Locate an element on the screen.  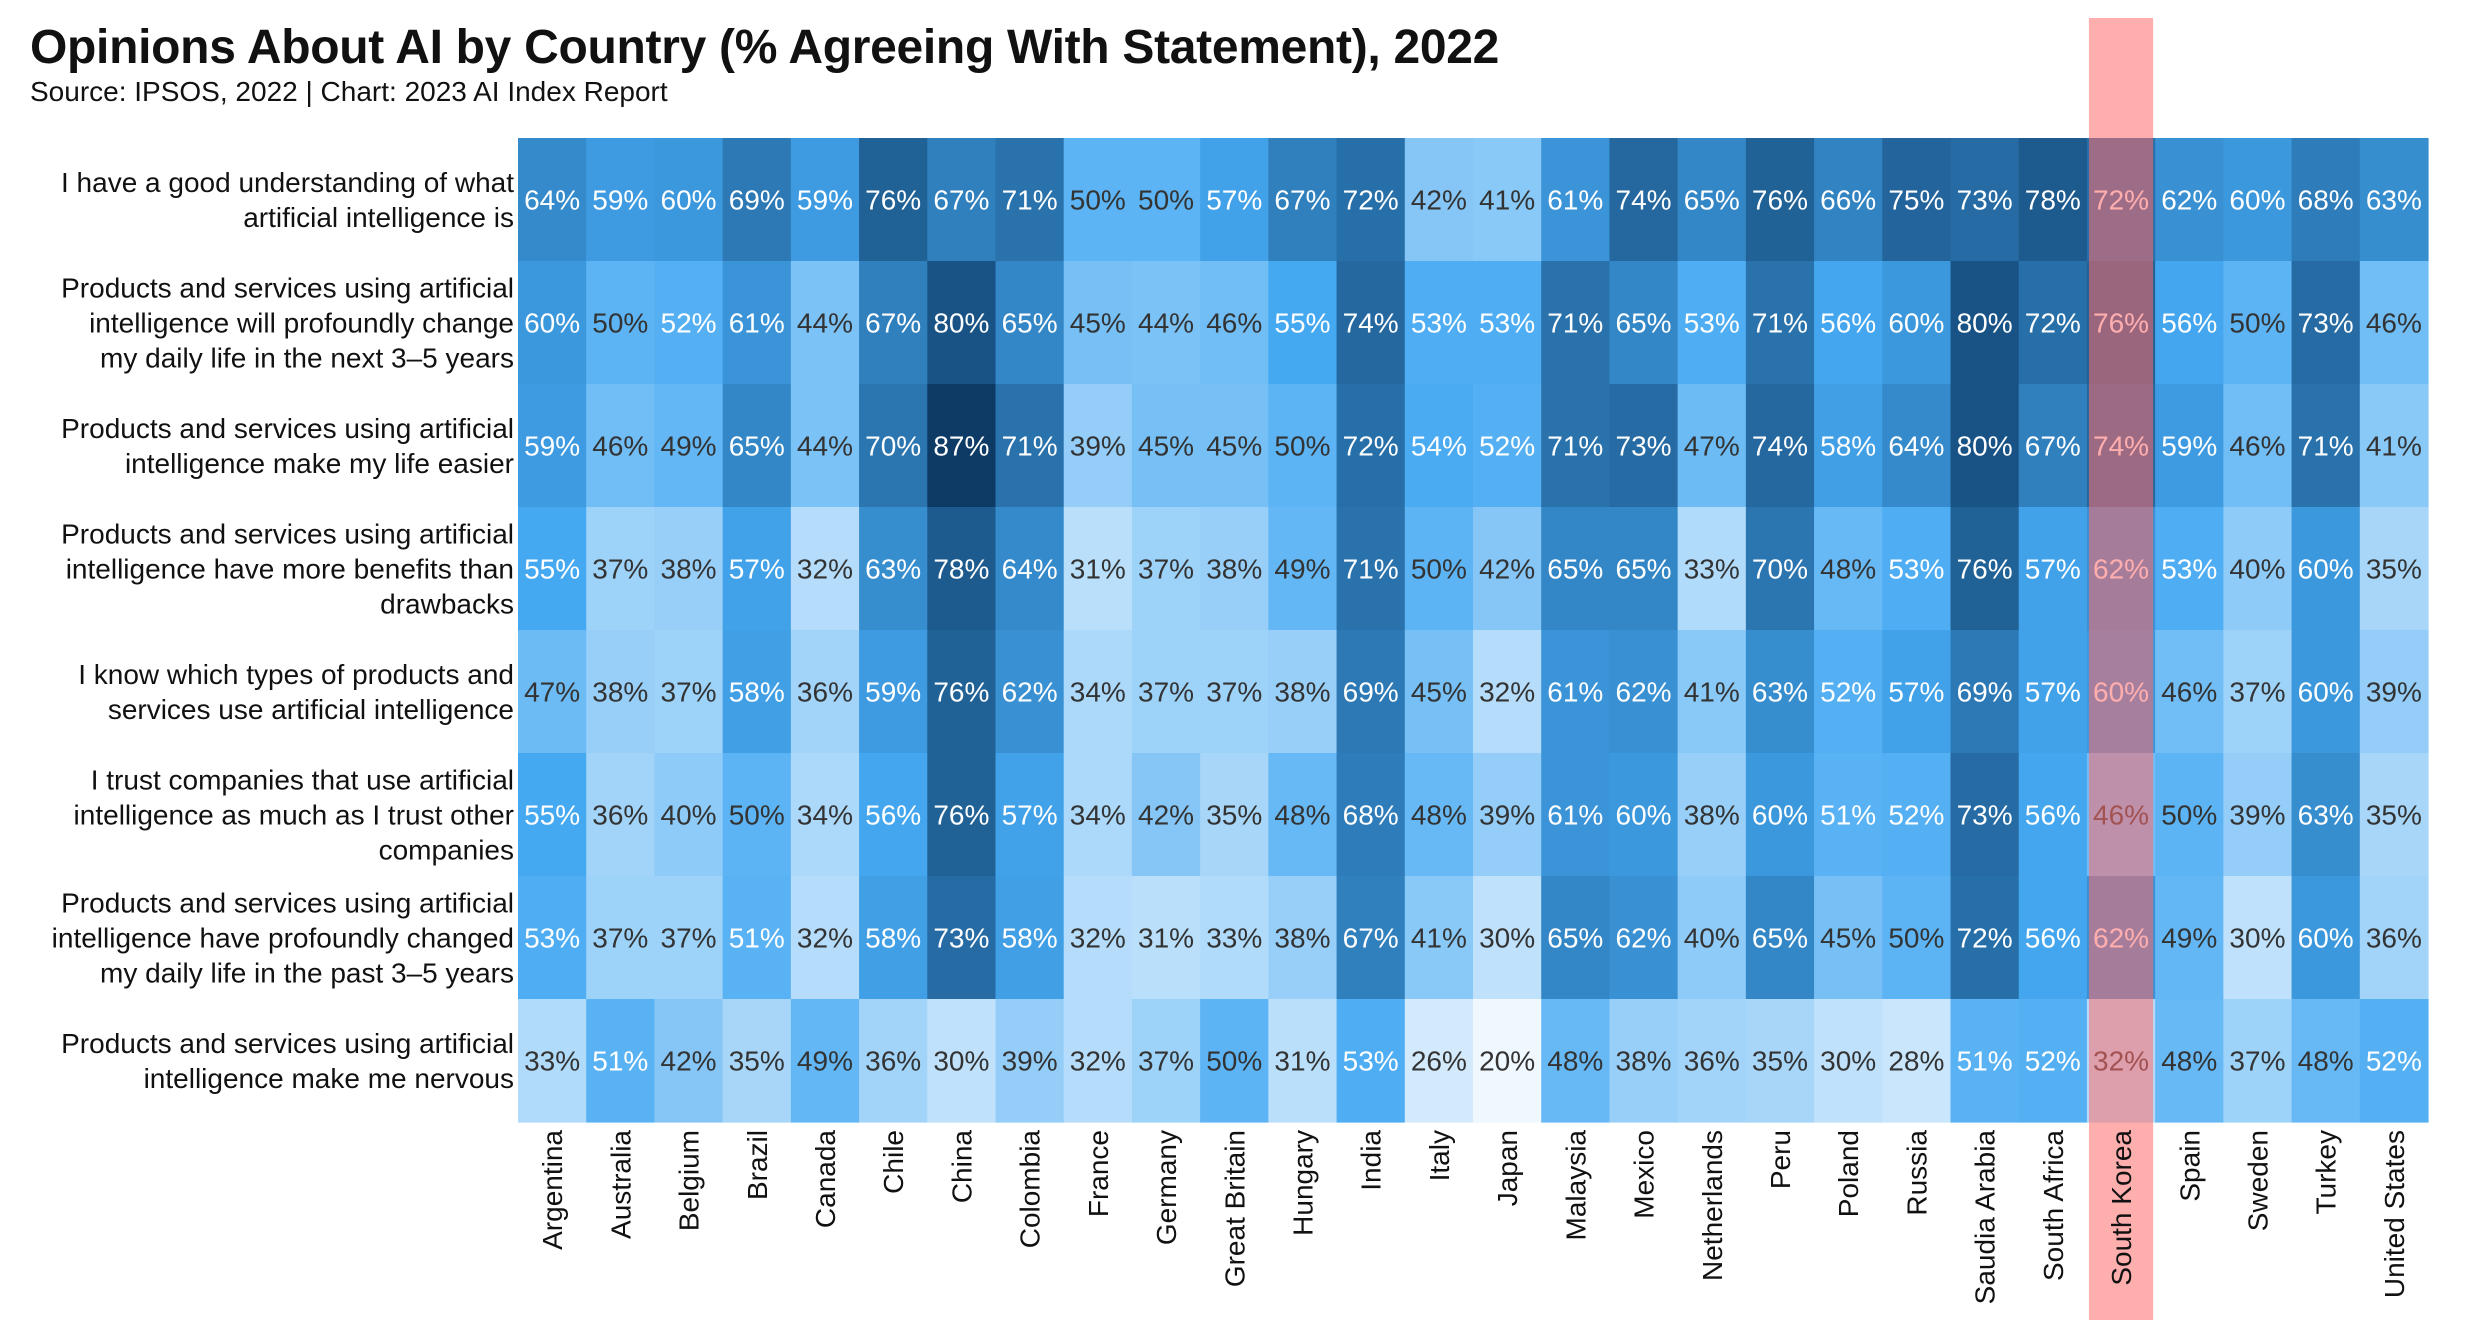
column-label: Argentina is located at coordinates (552, 1190).